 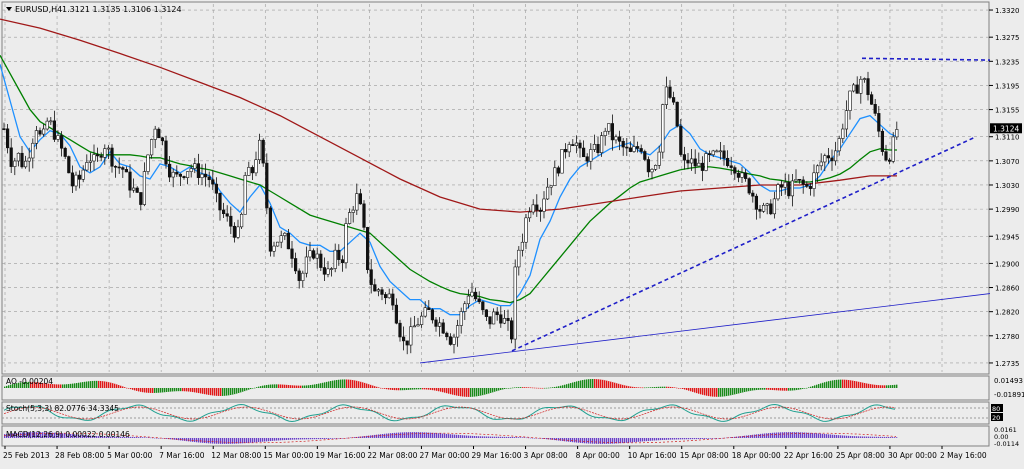 I want to click on x-tick-label: 25 Feb 2013, so click(x=26, y=455).